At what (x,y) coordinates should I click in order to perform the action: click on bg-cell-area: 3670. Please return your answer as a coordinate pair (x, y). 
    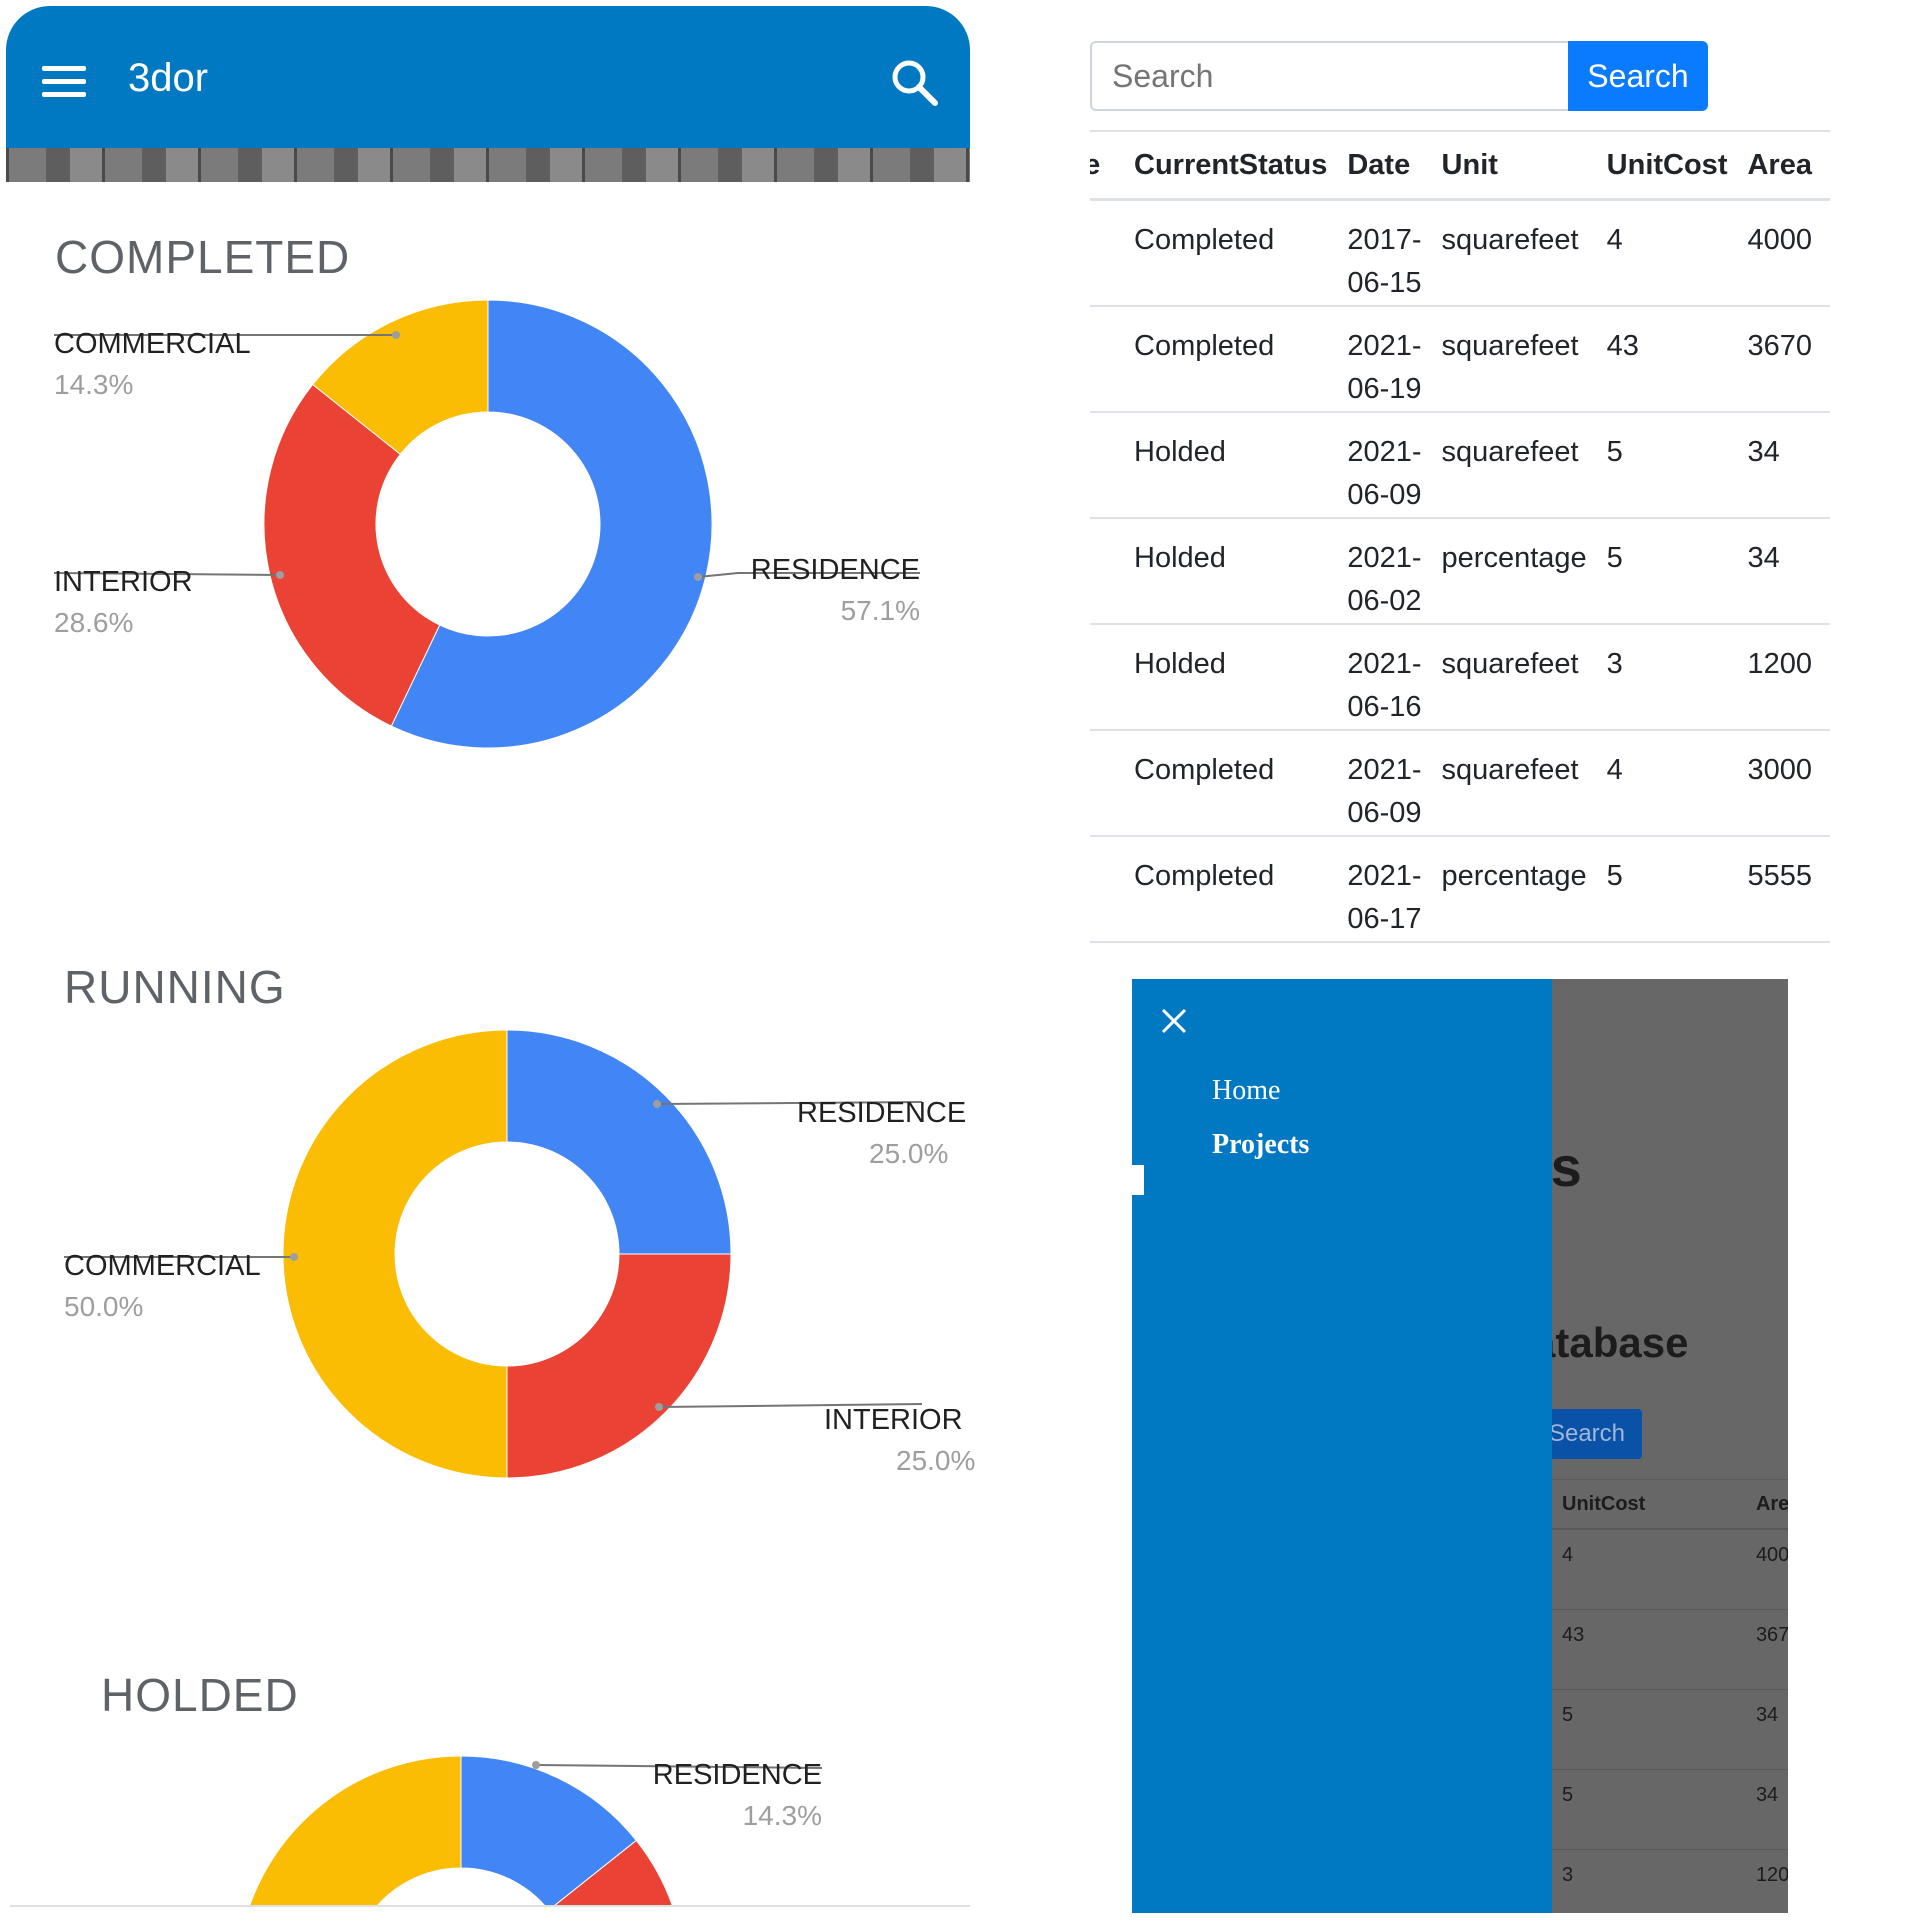
    Looking at the image, I should click on (1766, 1649).